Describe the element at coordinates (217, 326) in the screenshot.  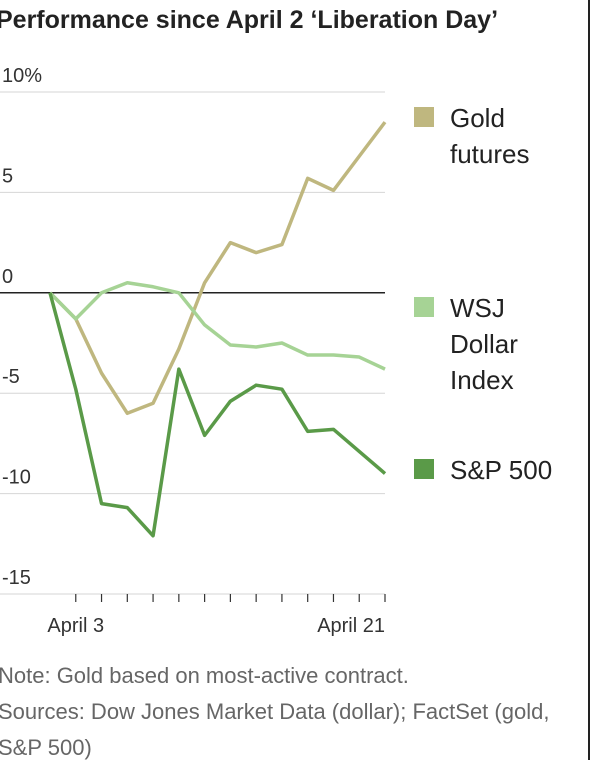
I see `series-line` at that location.